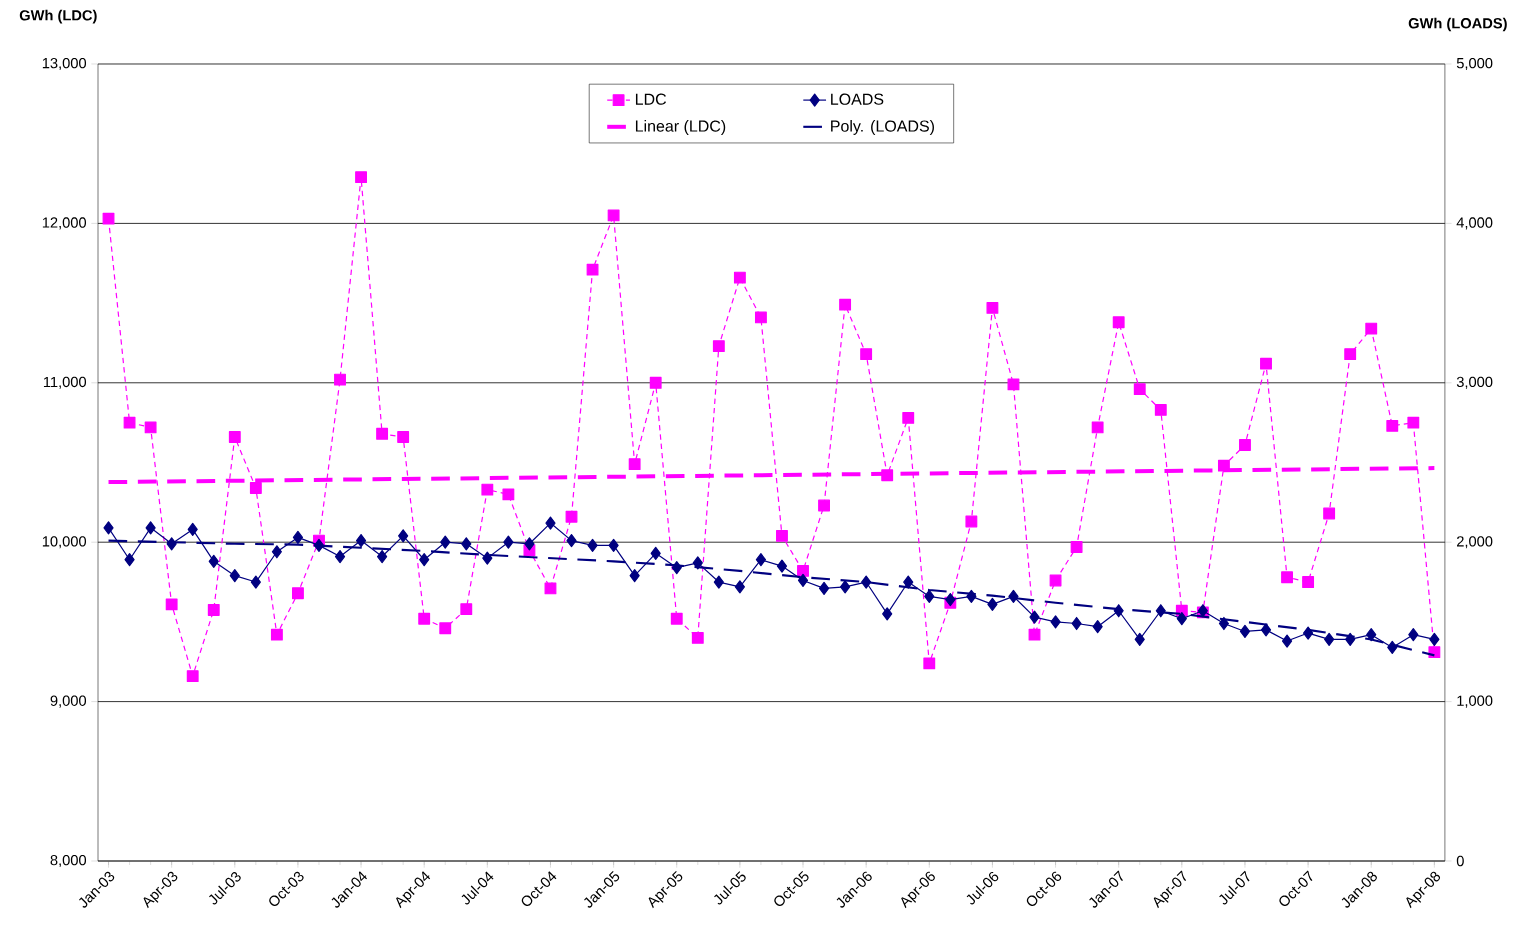 Image resolution: width=1535 pixels, height=946 pixels. What do you see at coordinates (1457, 24) in the screenshot?
I see `y2-axis-title: GWh (LOADS)` at bounding box center [1457, 24].